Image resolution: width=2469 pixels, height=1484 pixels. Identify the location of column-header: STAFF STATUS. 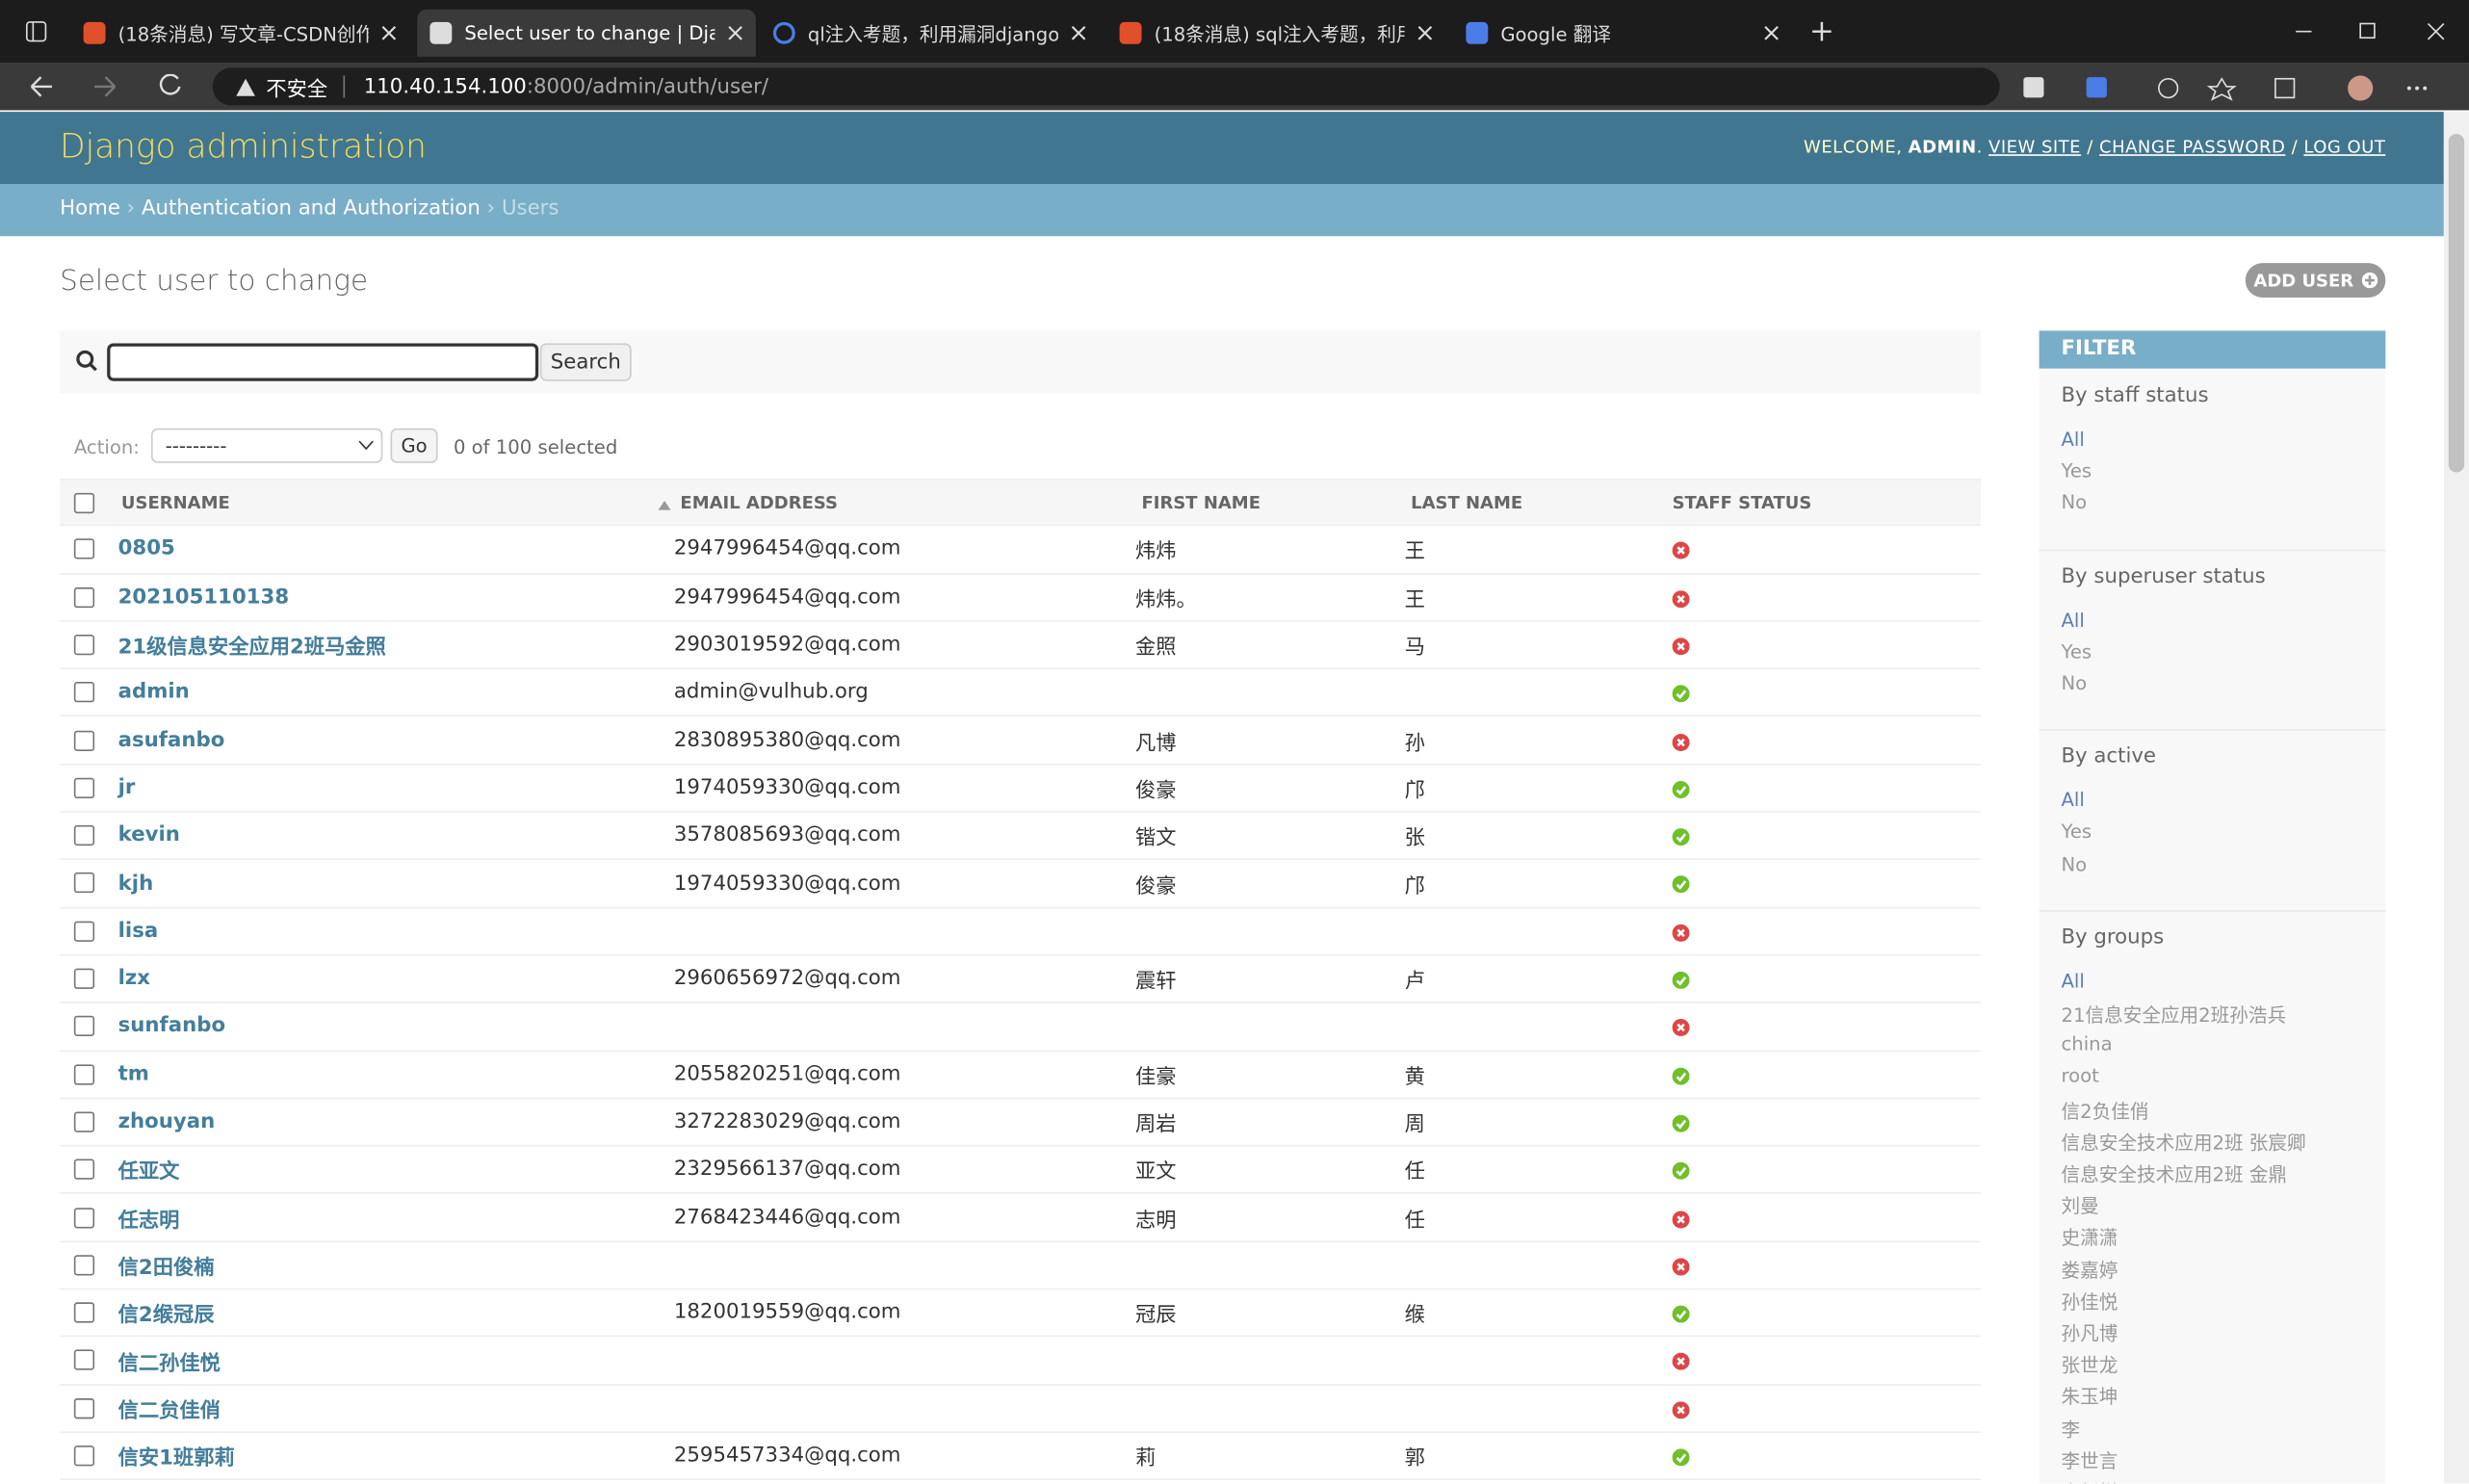
(1742, 503).